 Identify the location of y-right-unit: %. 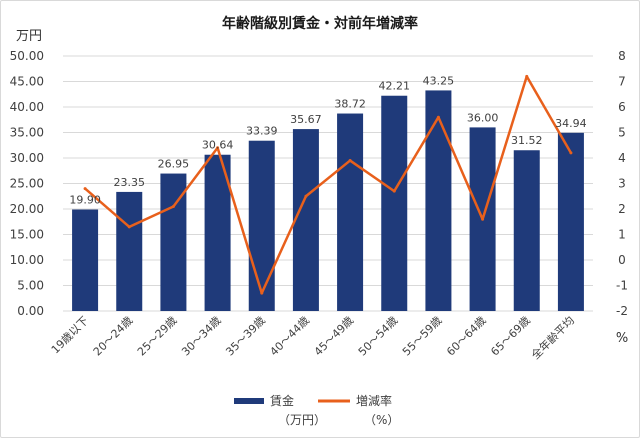
(622, 338).